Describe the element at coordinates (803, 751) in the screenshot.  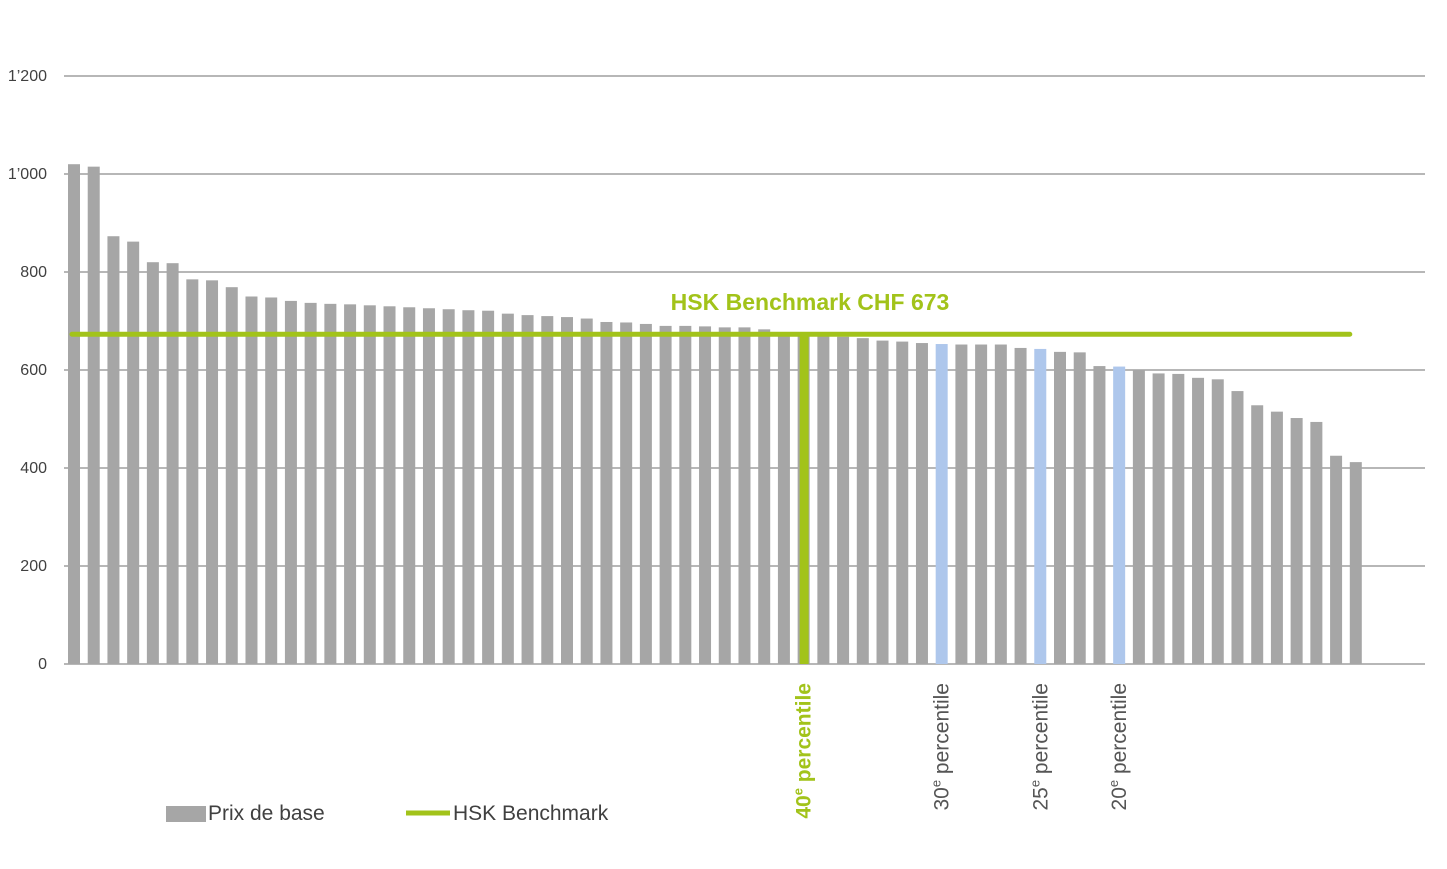
I see `percentile-label: 40e percentile` at that location.